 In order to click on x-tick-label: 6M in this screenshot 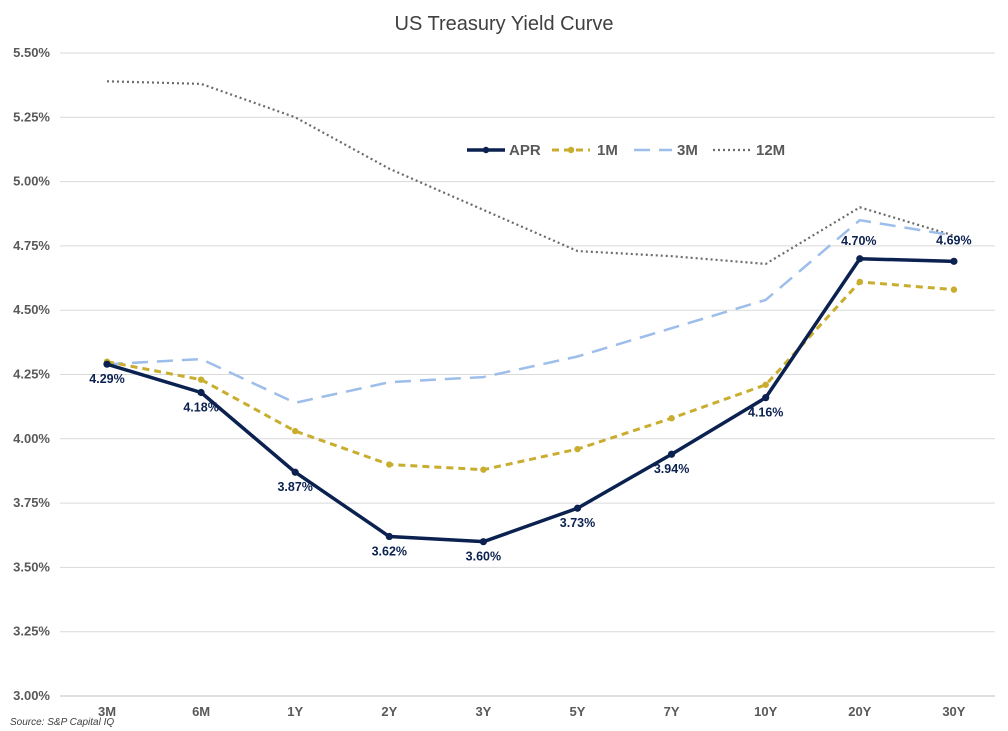, I will do `click(201, 711)`.